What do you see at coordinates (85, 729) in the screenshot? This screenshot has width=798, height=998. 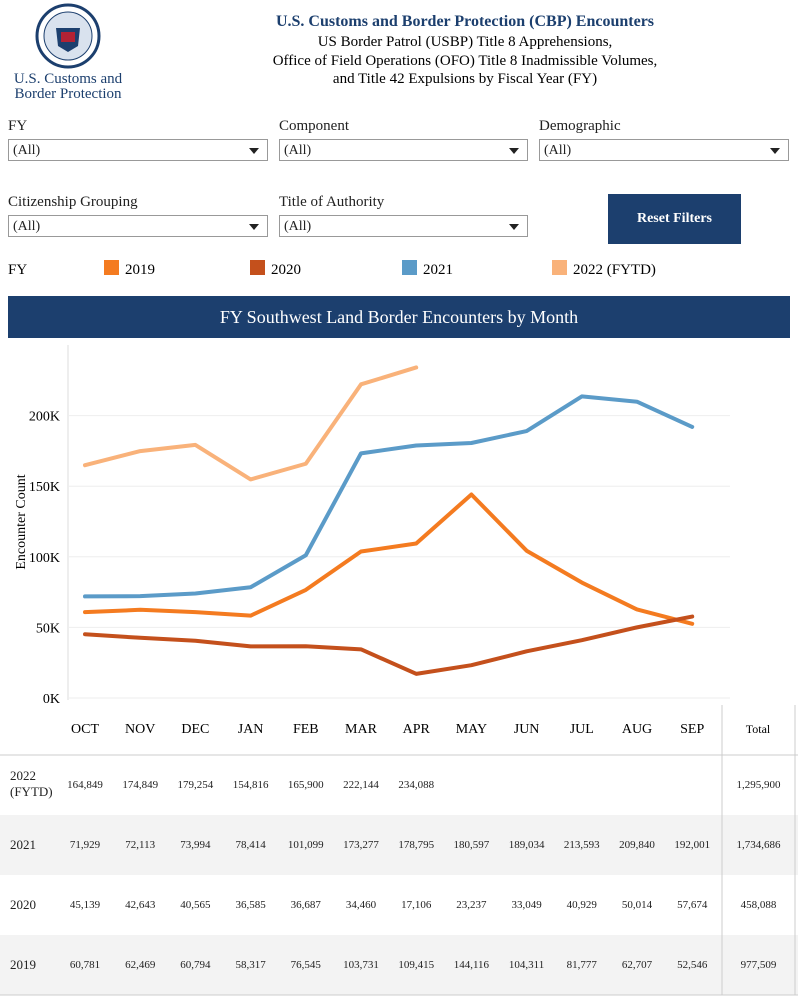 I see `column-header: OCT` at bounding box center [85, 729].